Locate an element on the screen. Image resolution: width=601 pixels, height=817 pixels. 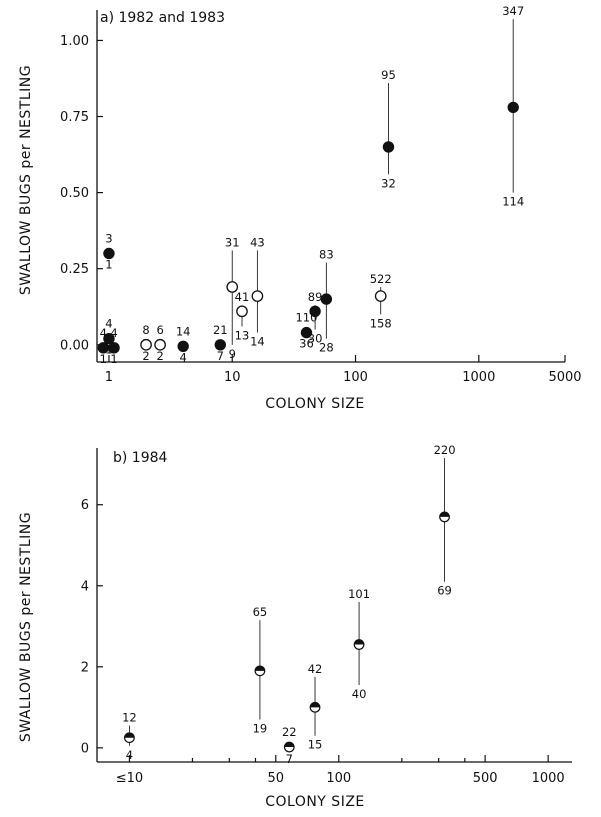
data-point: 347 114 is located at coordinates (513, 106).